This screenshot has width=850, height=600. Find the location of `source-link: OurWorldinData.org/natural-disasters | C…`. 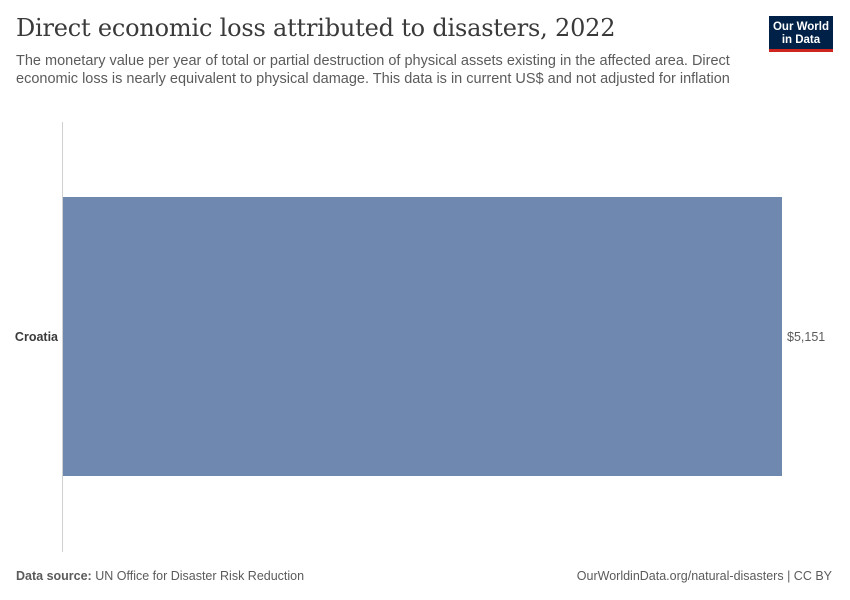

source-link: OurWorldinData.org/natural-disasters | C… is located at coordinates (704, 576).